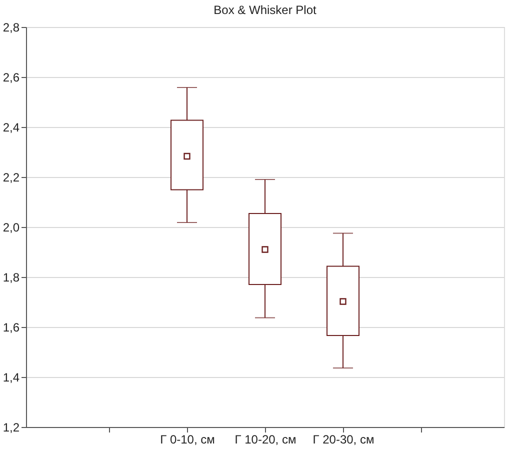 This screenshot has width=515, height=455. What do you see at coordinates (11, 227) in the screenshot?
I see `y-tick-label: 2,0` at bounding box center [11, 227].